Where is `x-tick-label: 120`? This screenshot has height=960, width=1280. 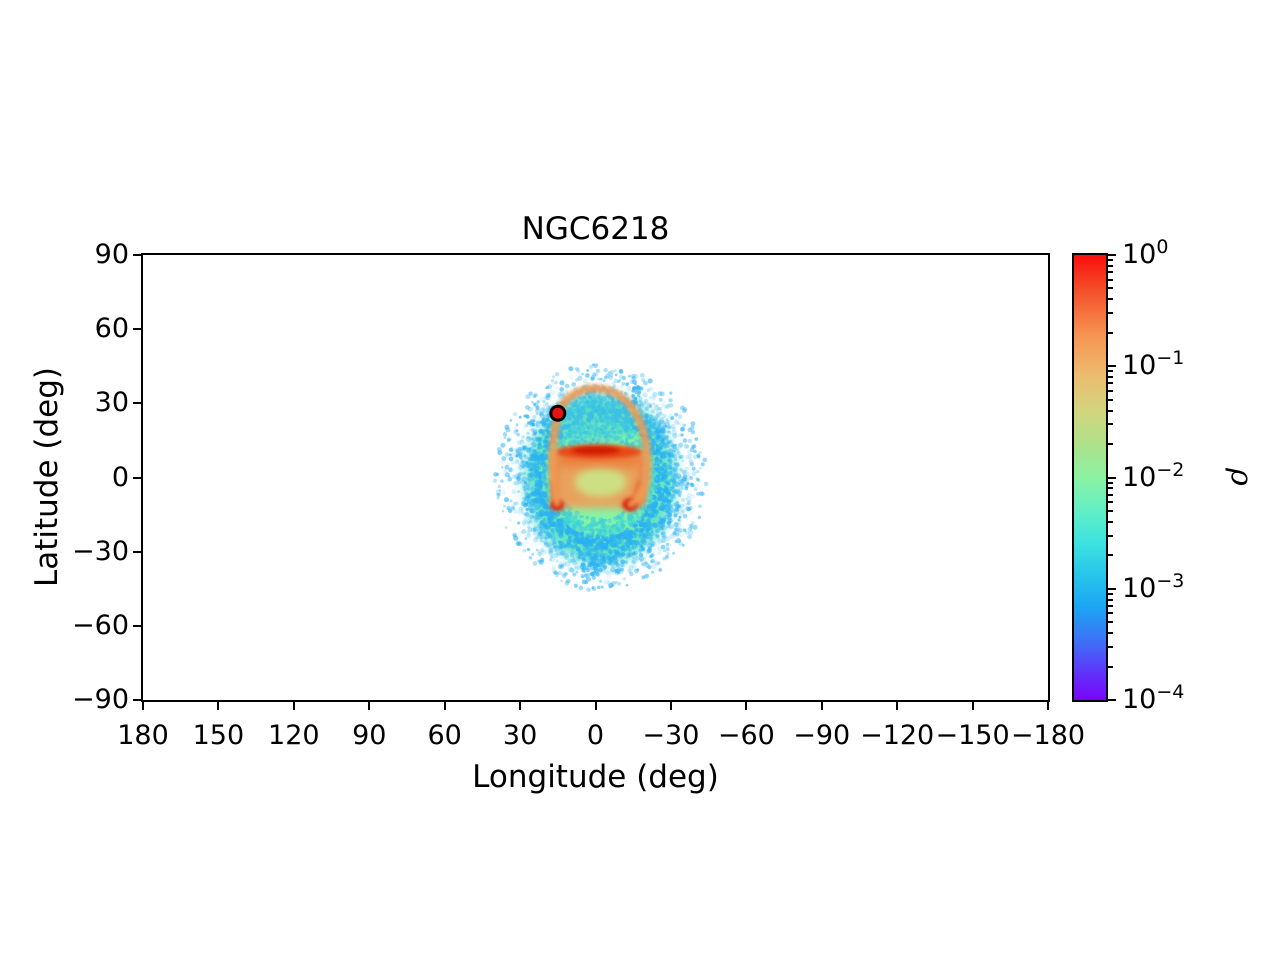
x-tick-label: 120 is located at coordinates (294, 735).